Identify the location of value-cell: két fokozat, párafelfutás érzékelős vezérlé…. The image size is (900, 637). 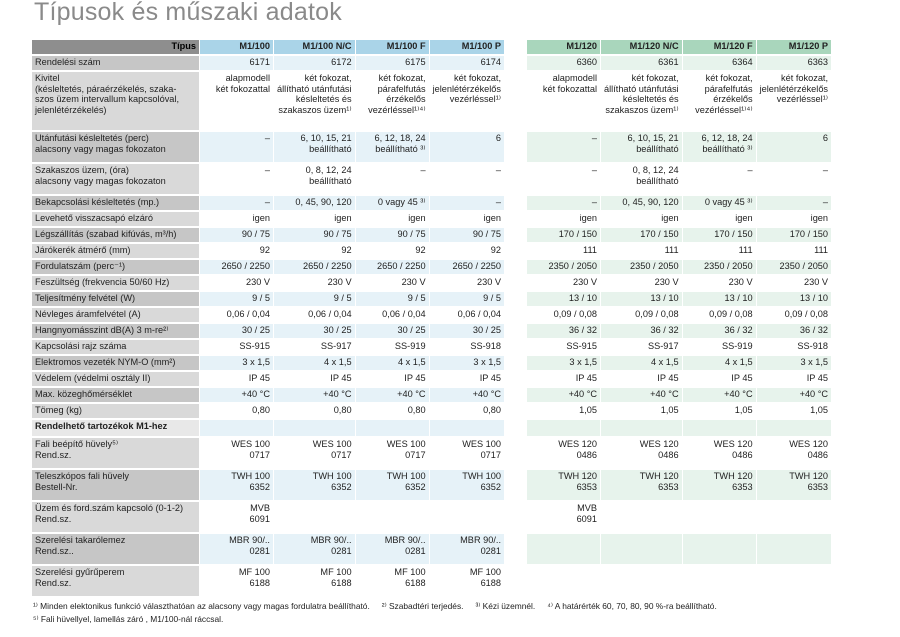
(719, 102).